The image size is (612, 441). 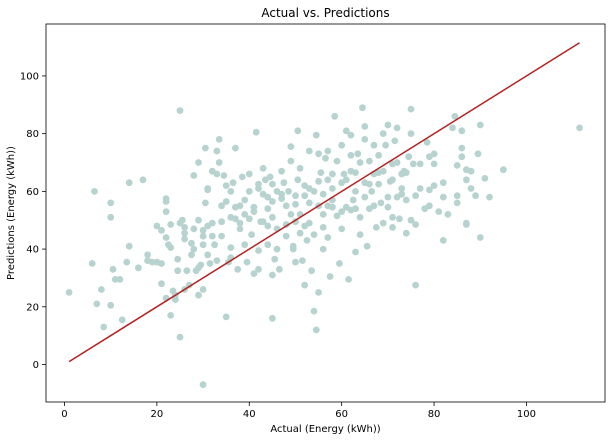 I want to click on y-tick-label: 40, so click(x=32, y=250).